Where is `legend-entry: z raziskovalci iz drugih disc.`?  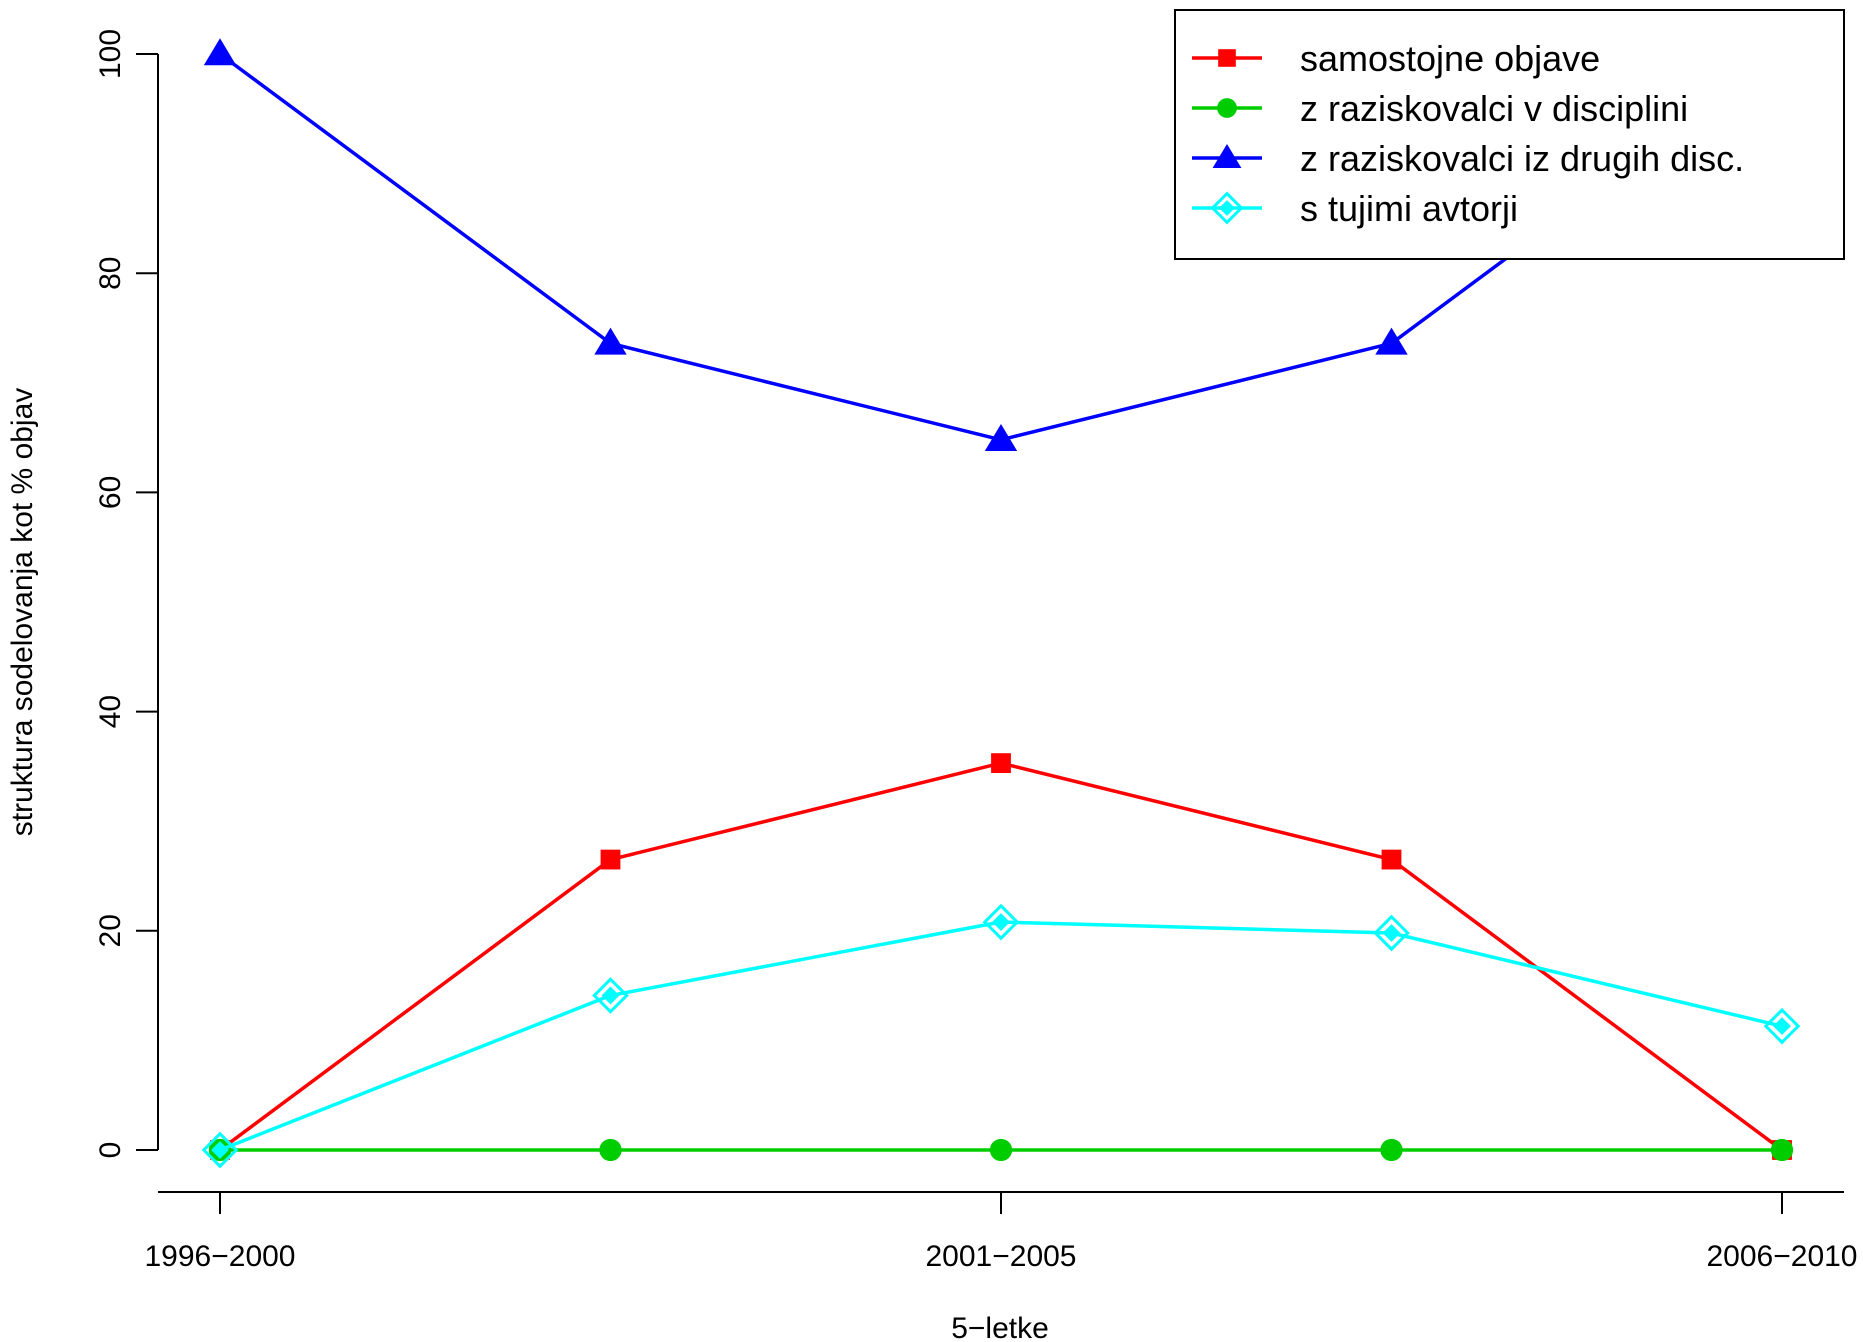
legend-entry: z raziskovalci iz drugih disc. is located at coordinates (1468, 158).